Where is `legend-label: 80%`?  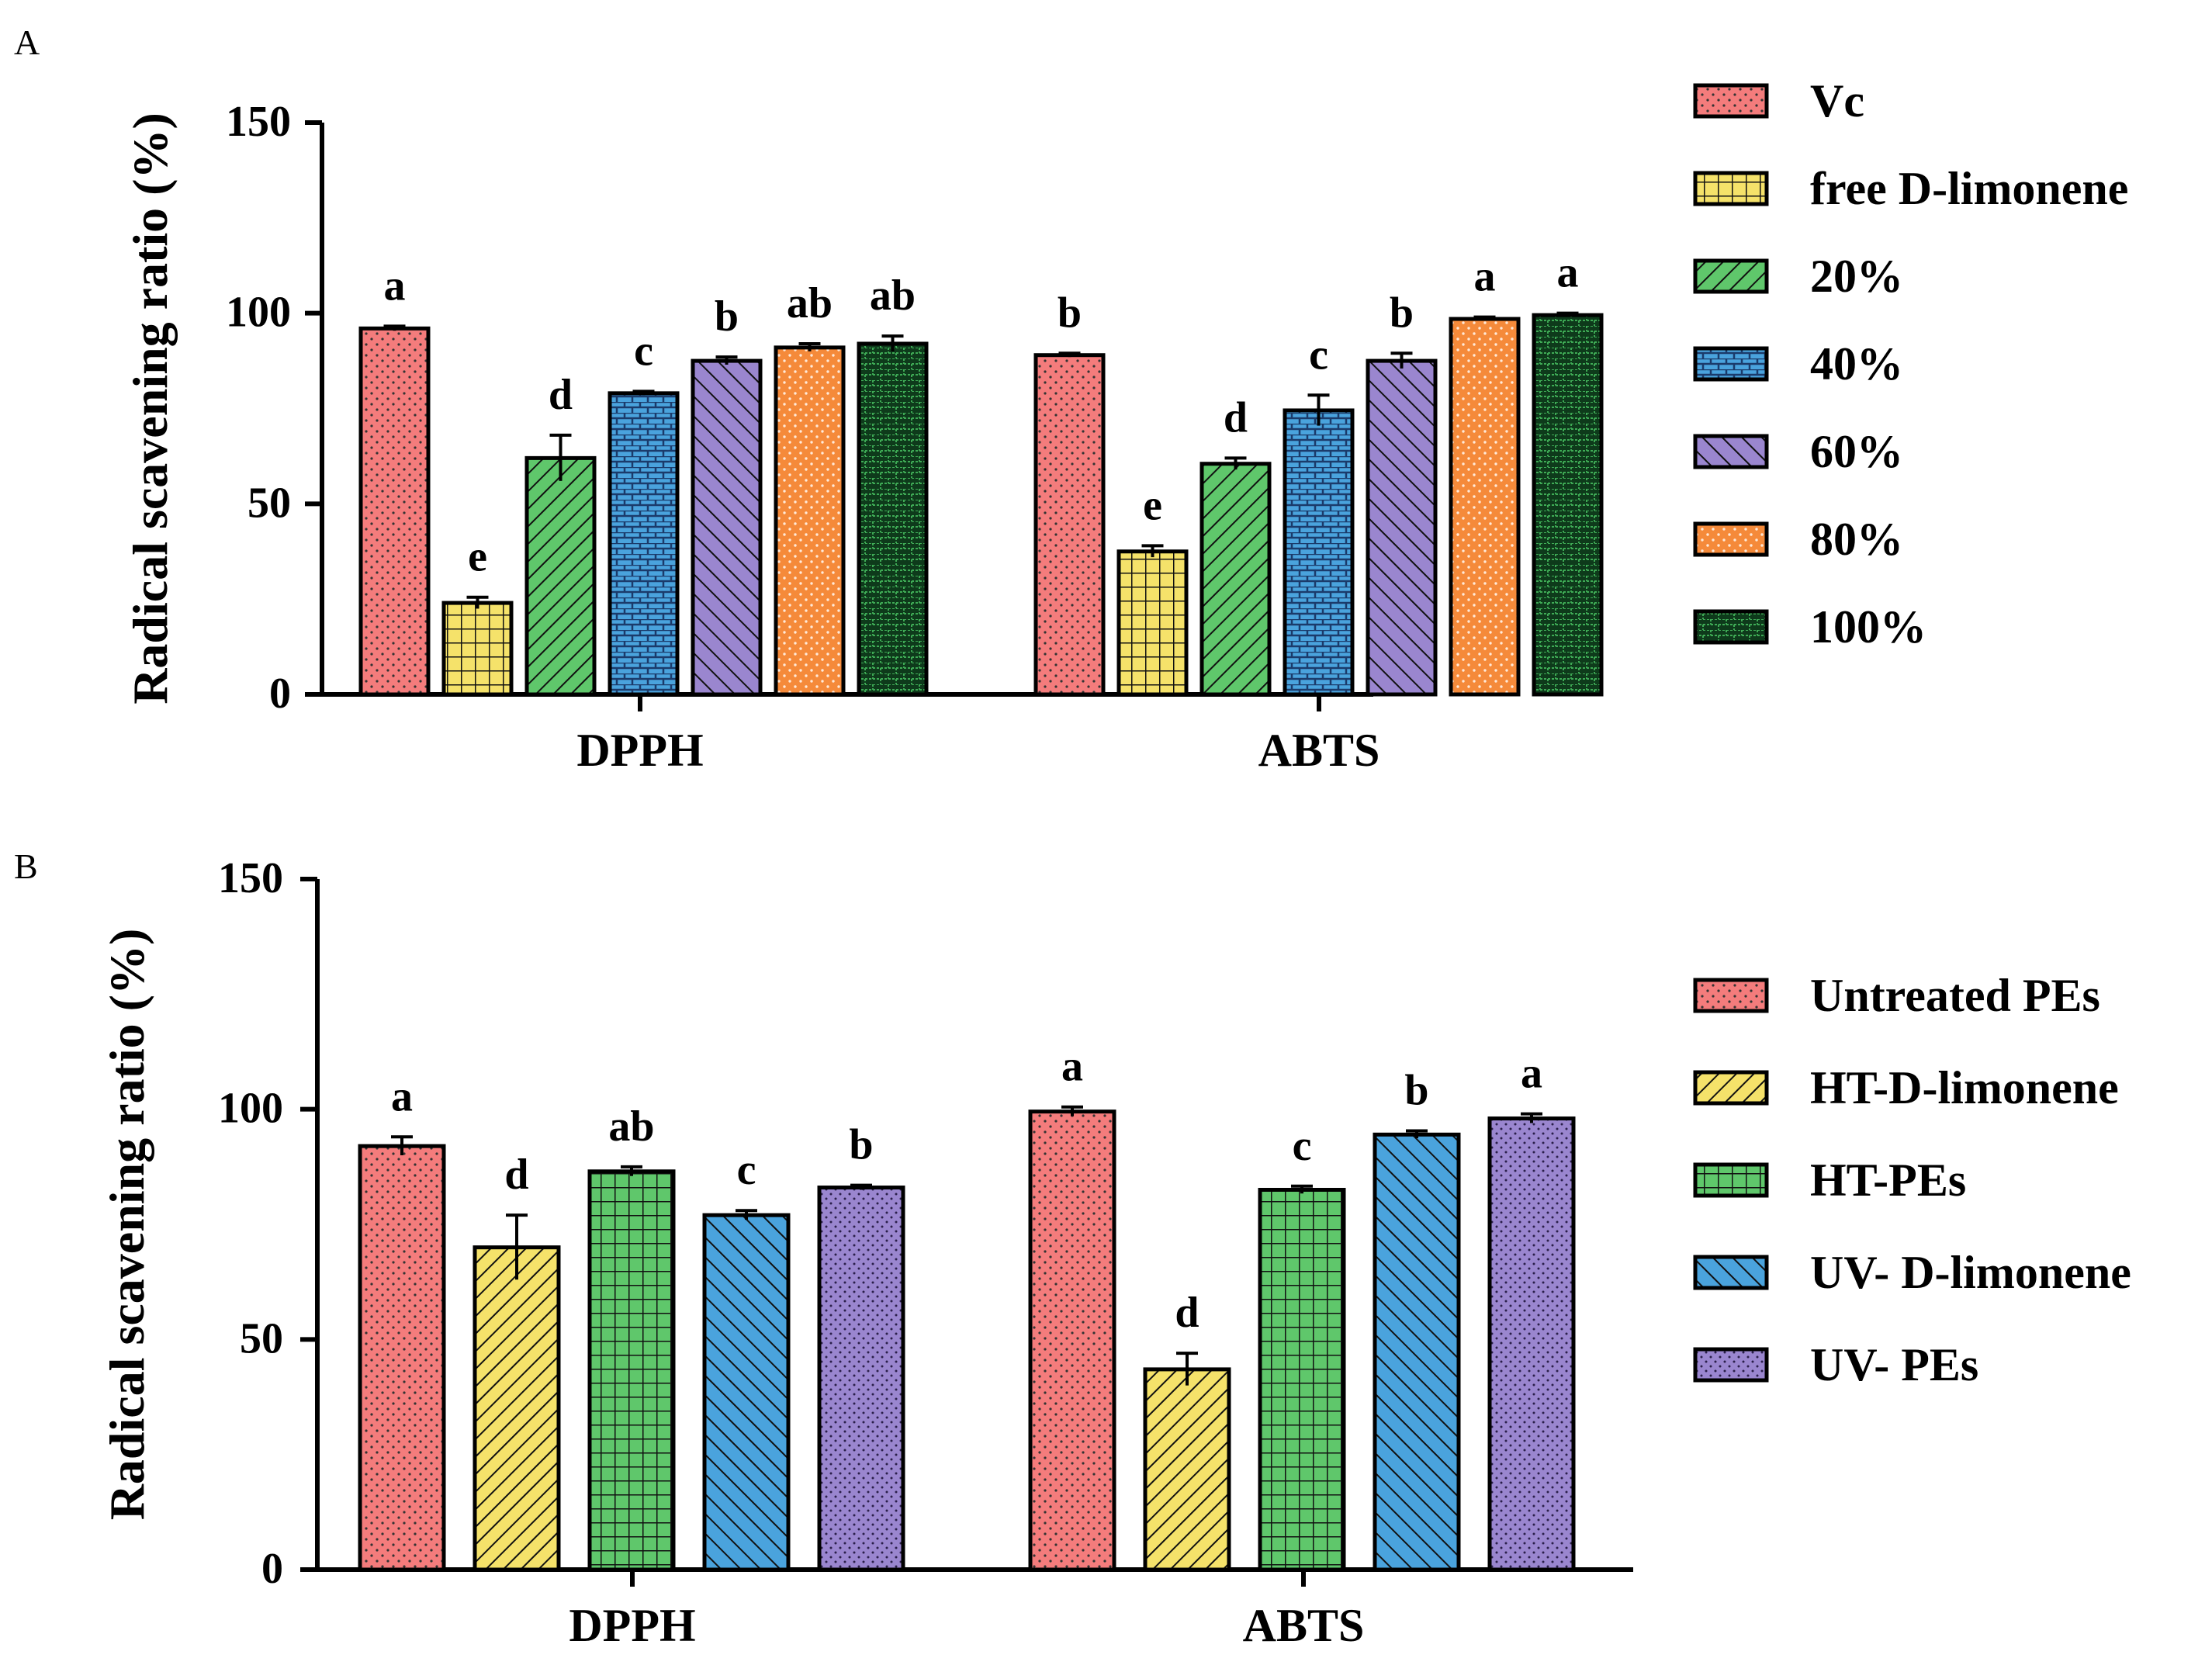
legend-label: 80% is located at coordinates (1856, 539).